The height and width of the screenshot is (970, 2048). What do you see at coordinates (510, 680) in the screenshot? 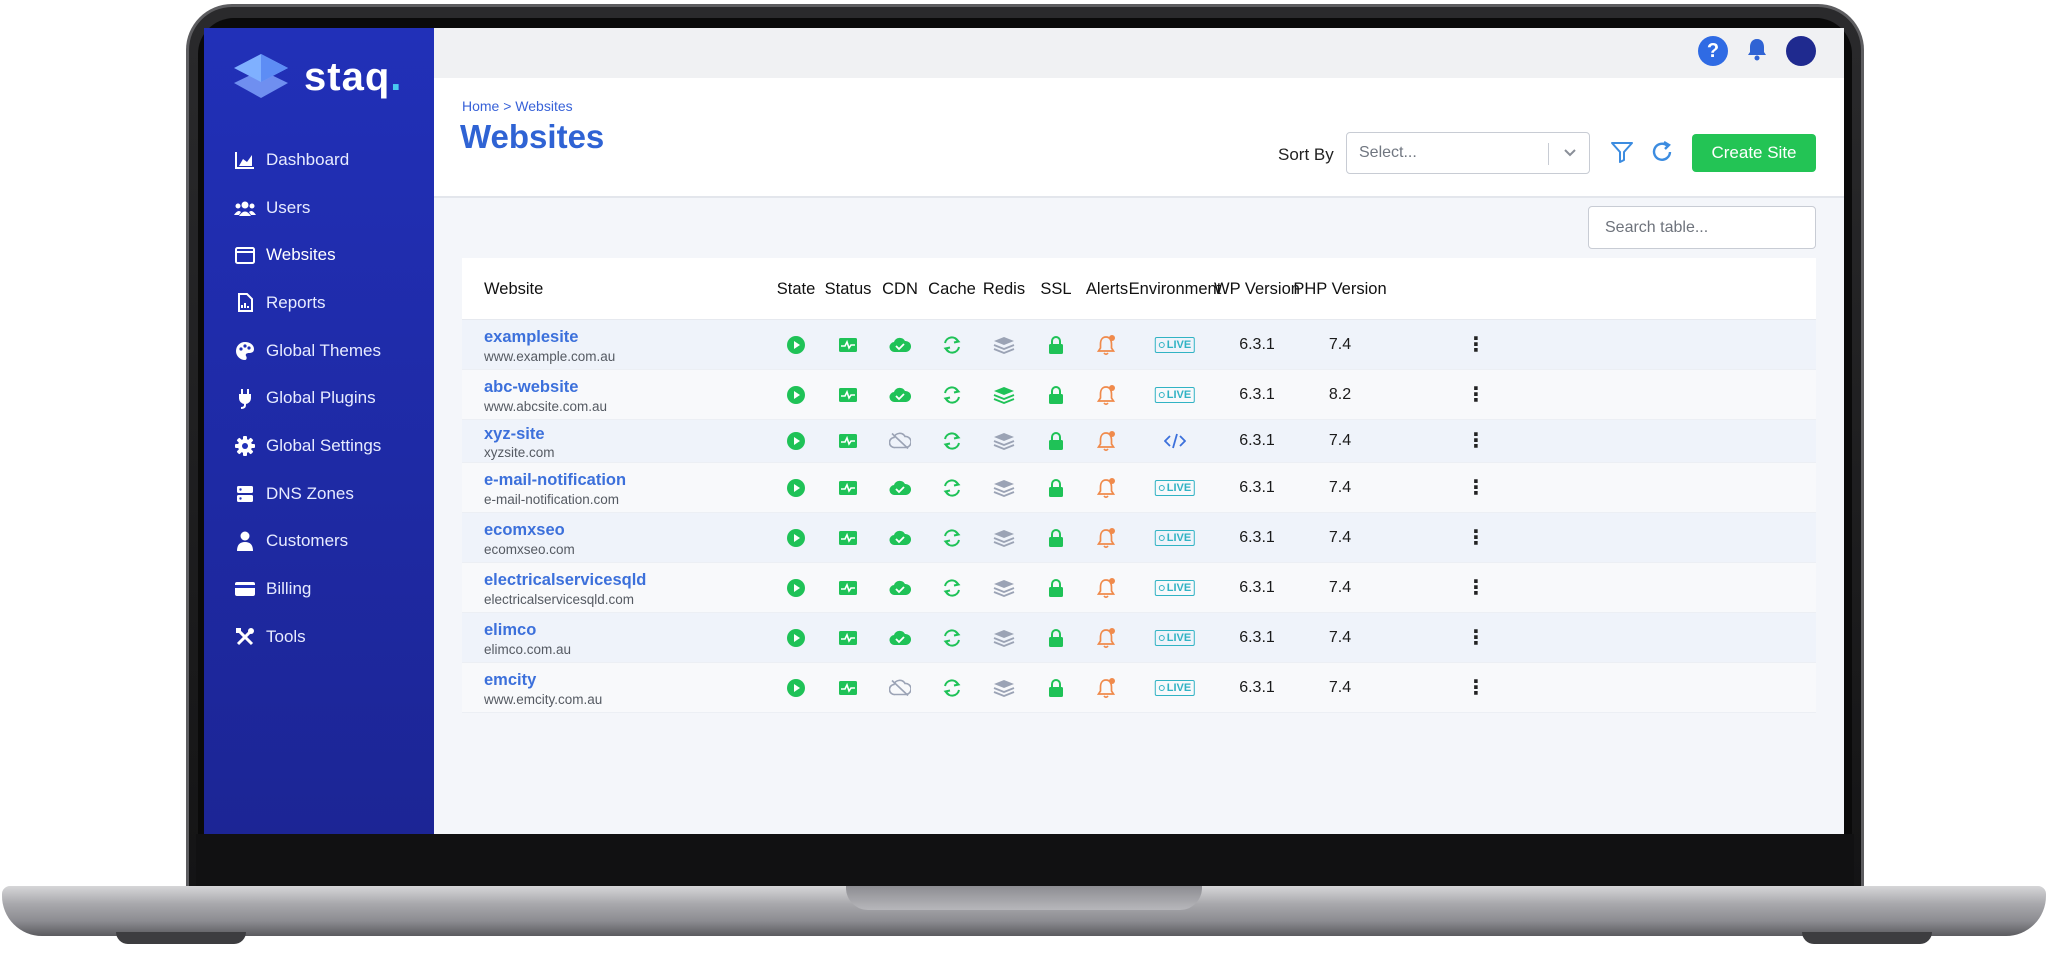
I see `site-name-link: emcity` at bounding box center [510, 680].